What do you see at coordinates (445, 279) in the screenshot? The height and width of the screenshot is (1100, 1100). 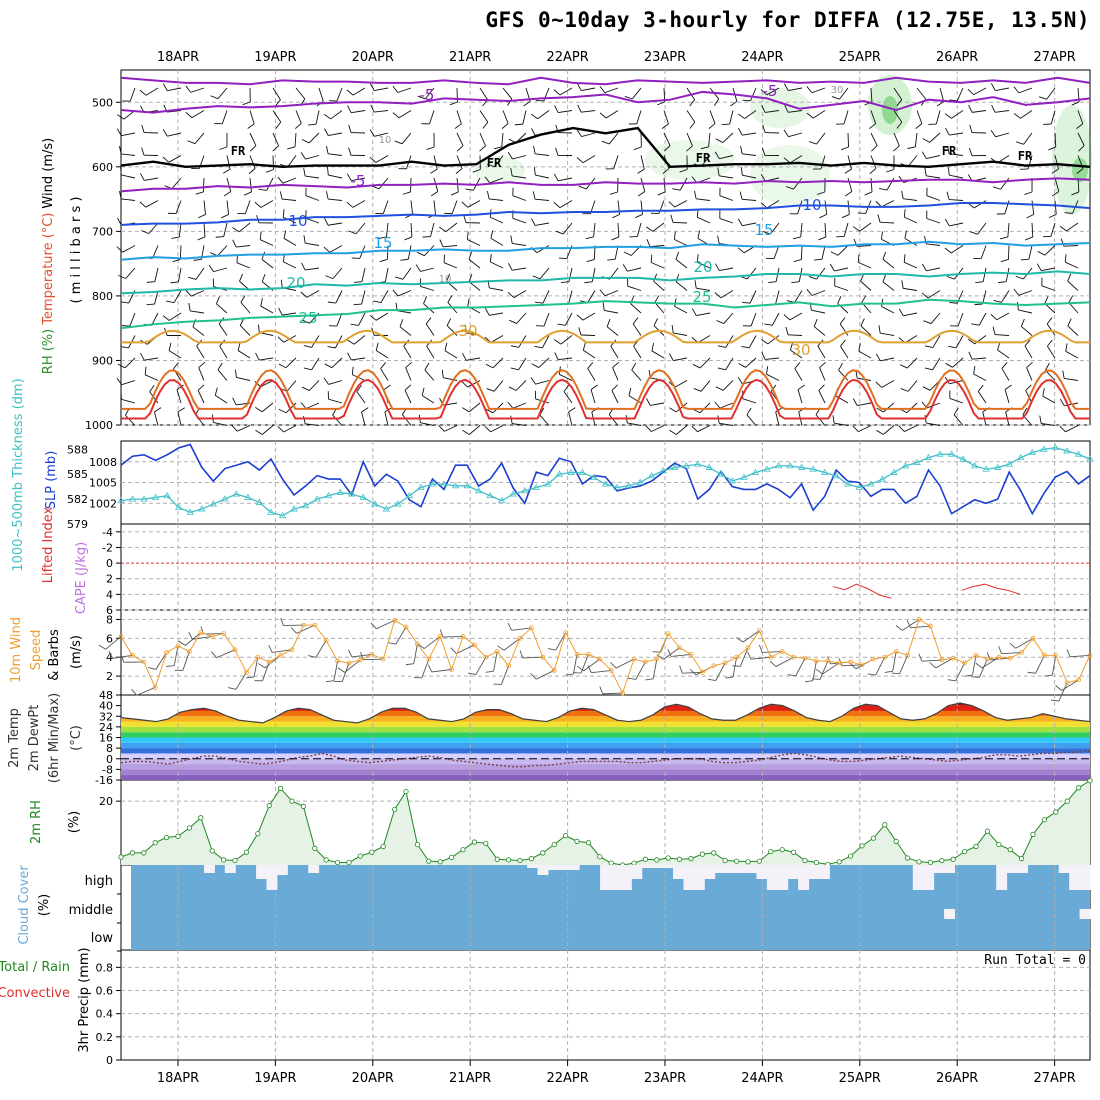 I see `contour-label: 10` at bounding box center [445, 279].